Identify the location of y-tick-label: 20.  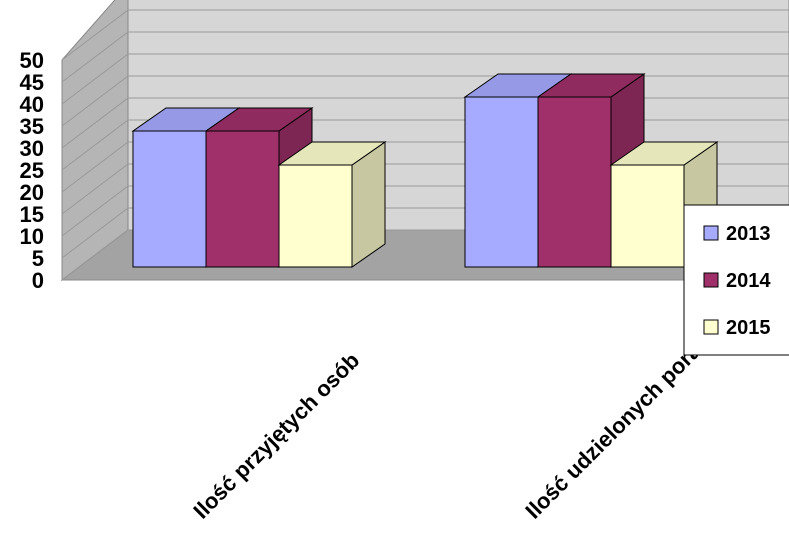
(32, 192).